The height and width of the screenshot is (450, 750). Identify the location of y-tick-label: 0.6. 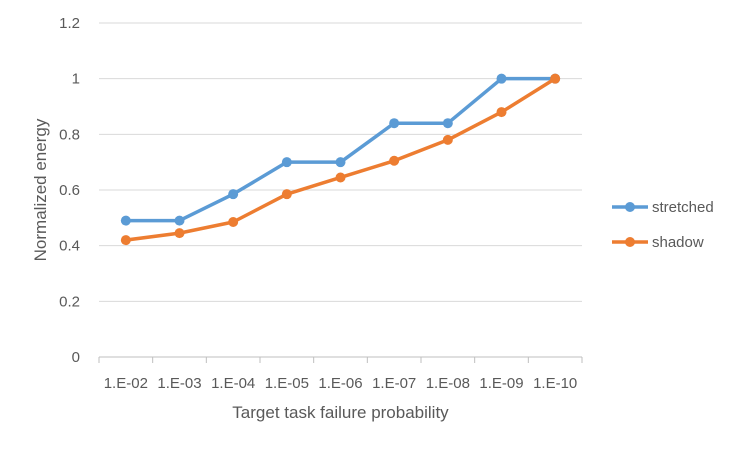
(69, 190).